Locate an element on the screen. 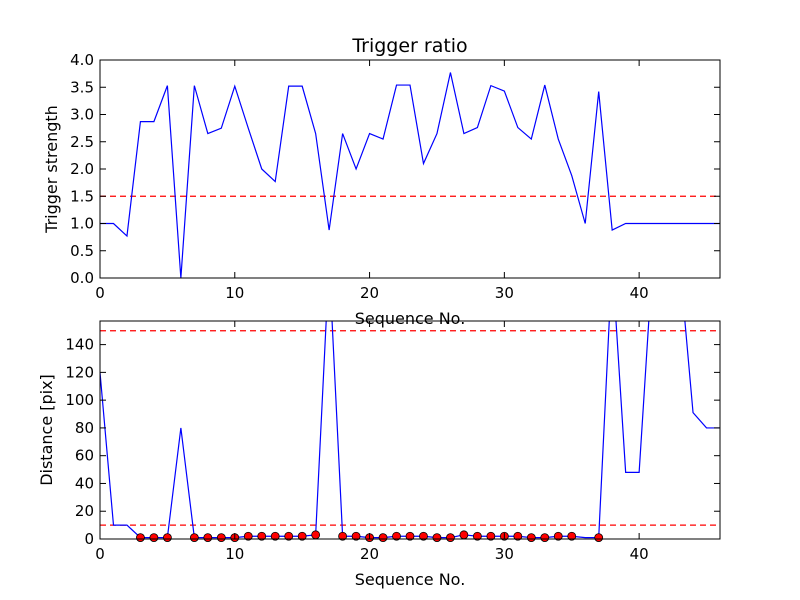 The height and width of the screenshot is (600, 800). series-markers is located at coordinates (370, 536).